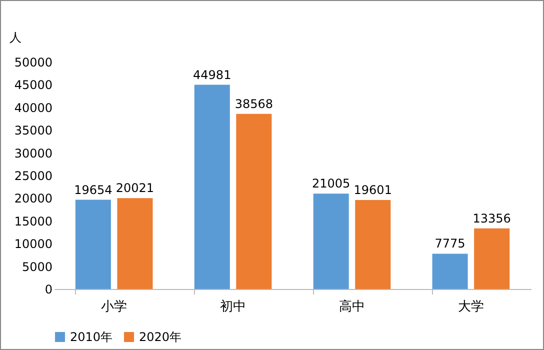 This screenshot has height=350, width=544. Describe the element at coordinates (33, 244) in the screenshot. I see `y-tick-label: 10000` at that location.